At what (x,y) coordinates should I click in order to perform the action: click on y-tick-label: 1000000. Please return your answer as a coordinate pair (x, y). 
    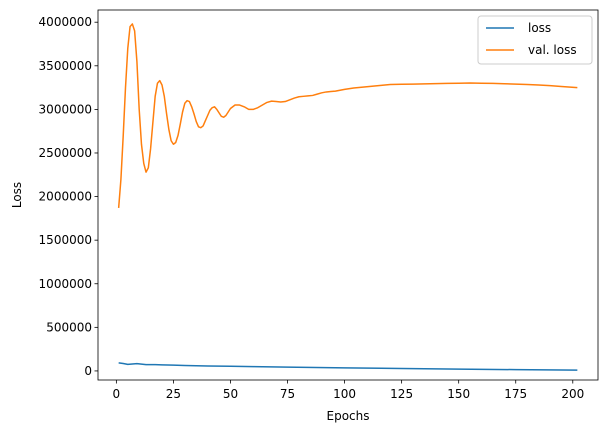
    Looking at the image, I should click on (65, 284).